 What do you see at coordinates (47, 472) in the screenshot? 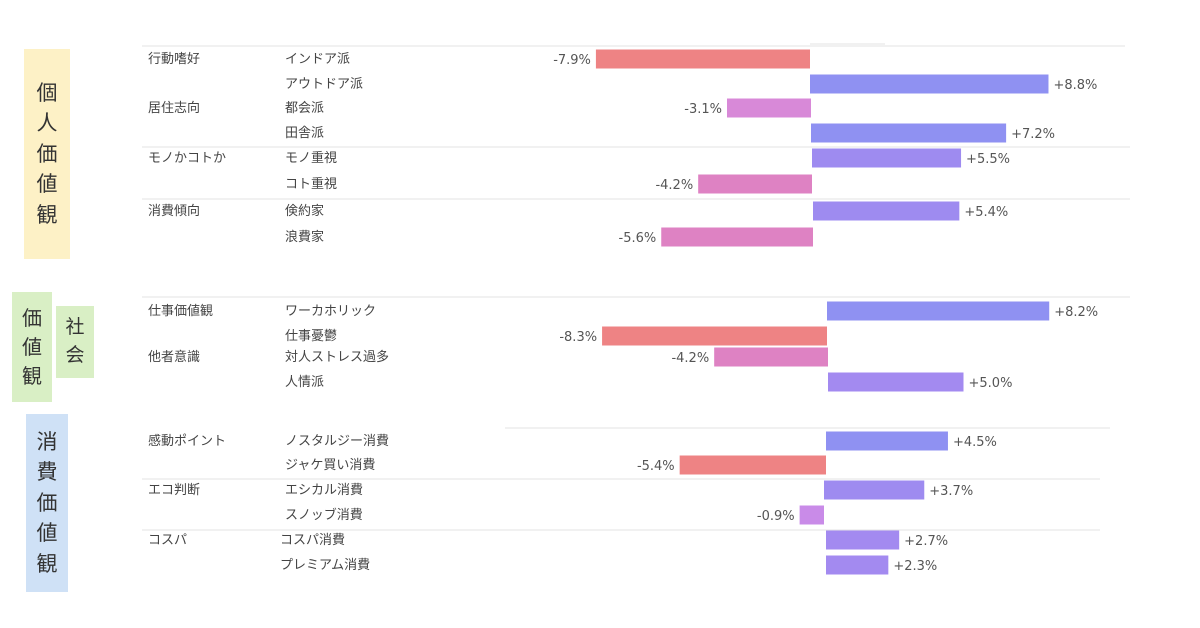
I see `tag-char: 費` at bounding box center [47, 472].